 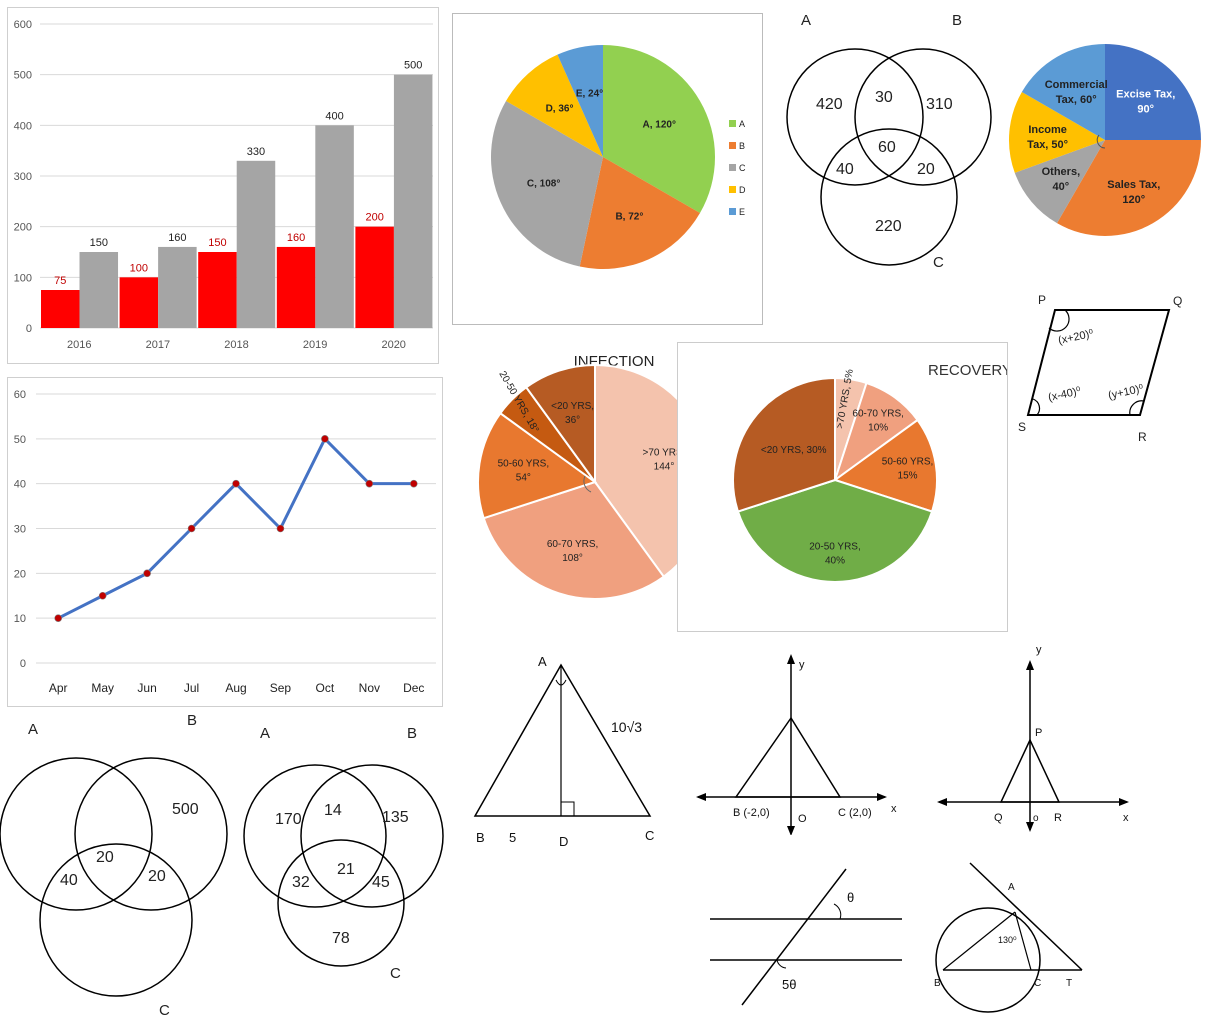 What do you see at coordinates (217, 243) in the screenshot?
I see `bar-red-data-label: 150` at bounding box center [217, 243].